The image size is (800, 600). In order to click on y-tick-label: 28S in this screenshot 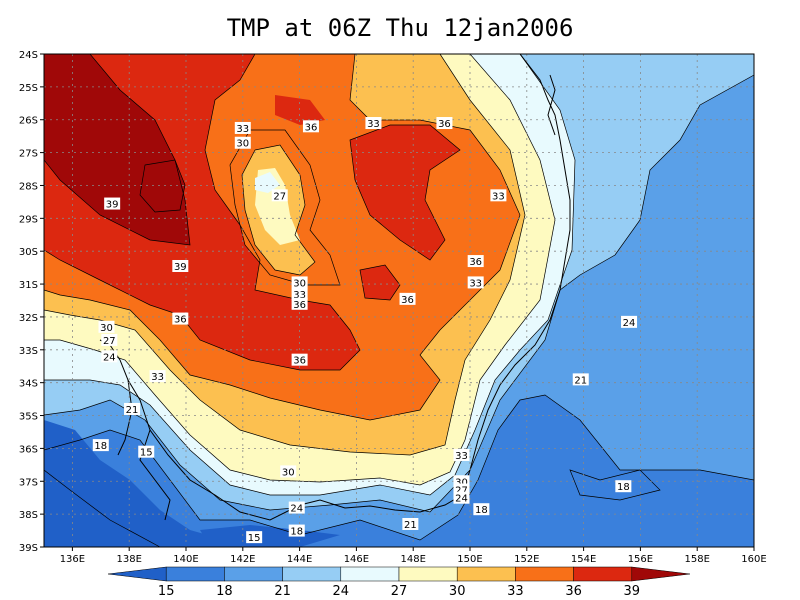, I will do `click(28, 186)`.